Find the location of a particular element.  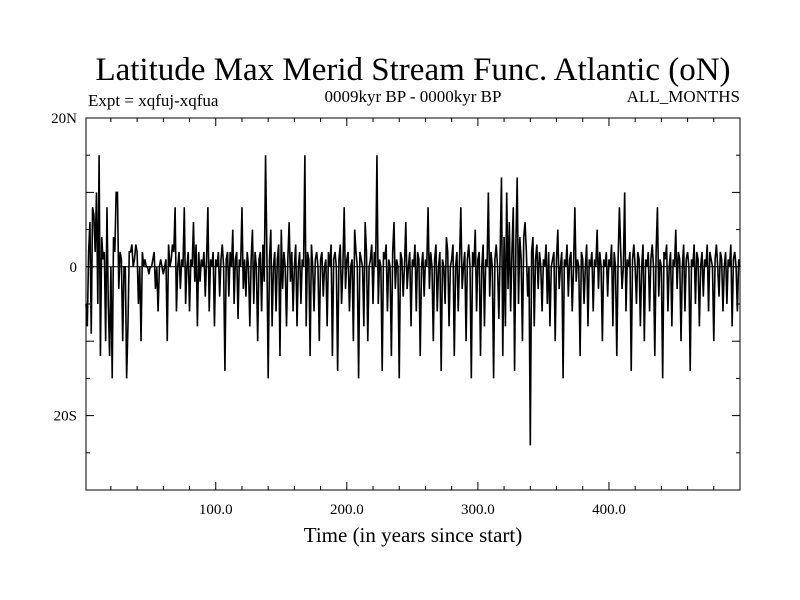

x-tick-label: 400.0 is located at coordinates (609, 510).